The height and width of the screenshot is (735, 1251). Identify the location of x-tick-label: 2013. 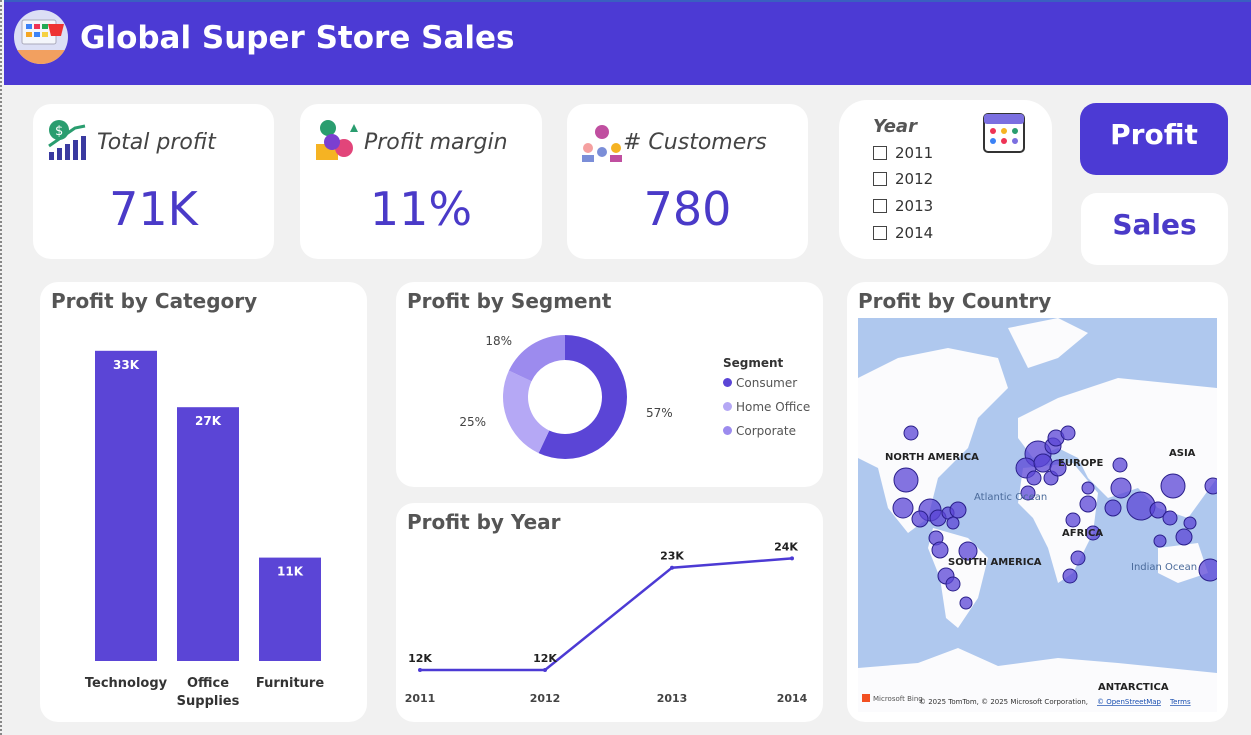
(672, 698).